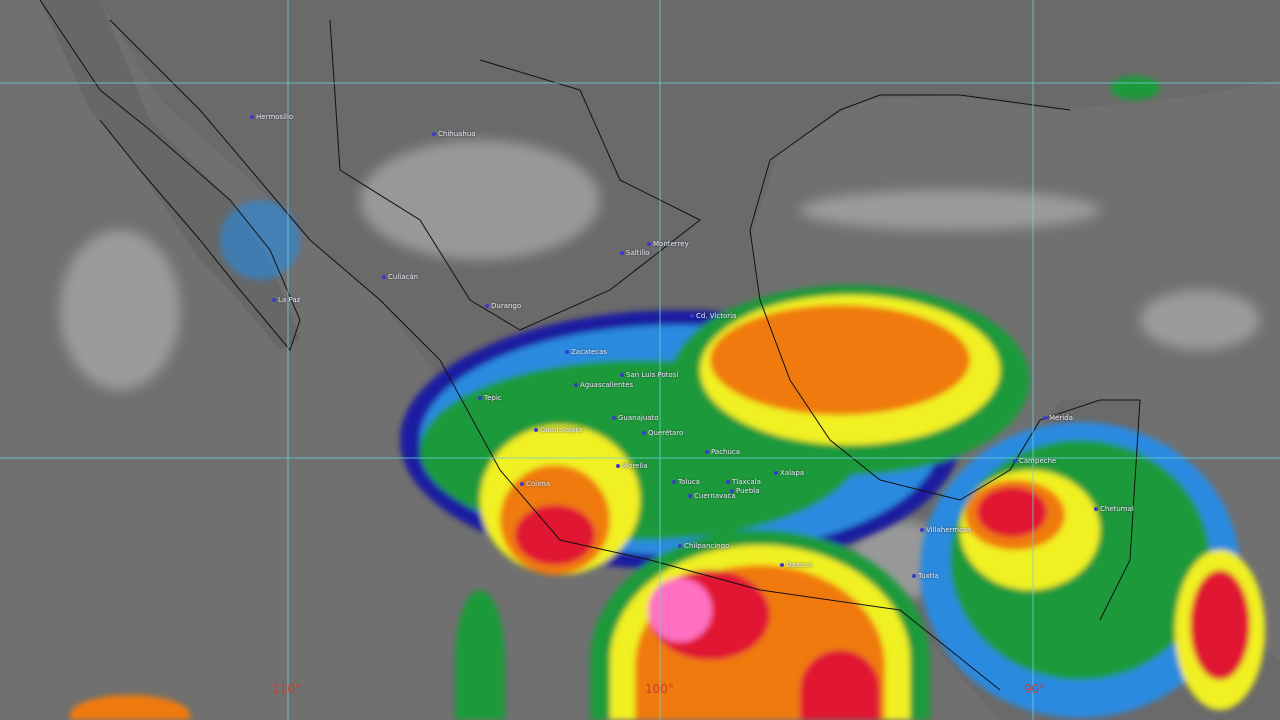  I want to click on city-label: Chihuahua, so click(454, 134).